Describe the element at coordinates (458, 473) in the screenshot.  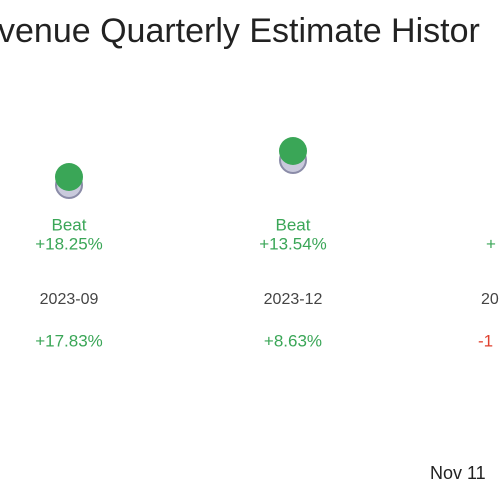
I see `footer-date: Nov 11` at that location.